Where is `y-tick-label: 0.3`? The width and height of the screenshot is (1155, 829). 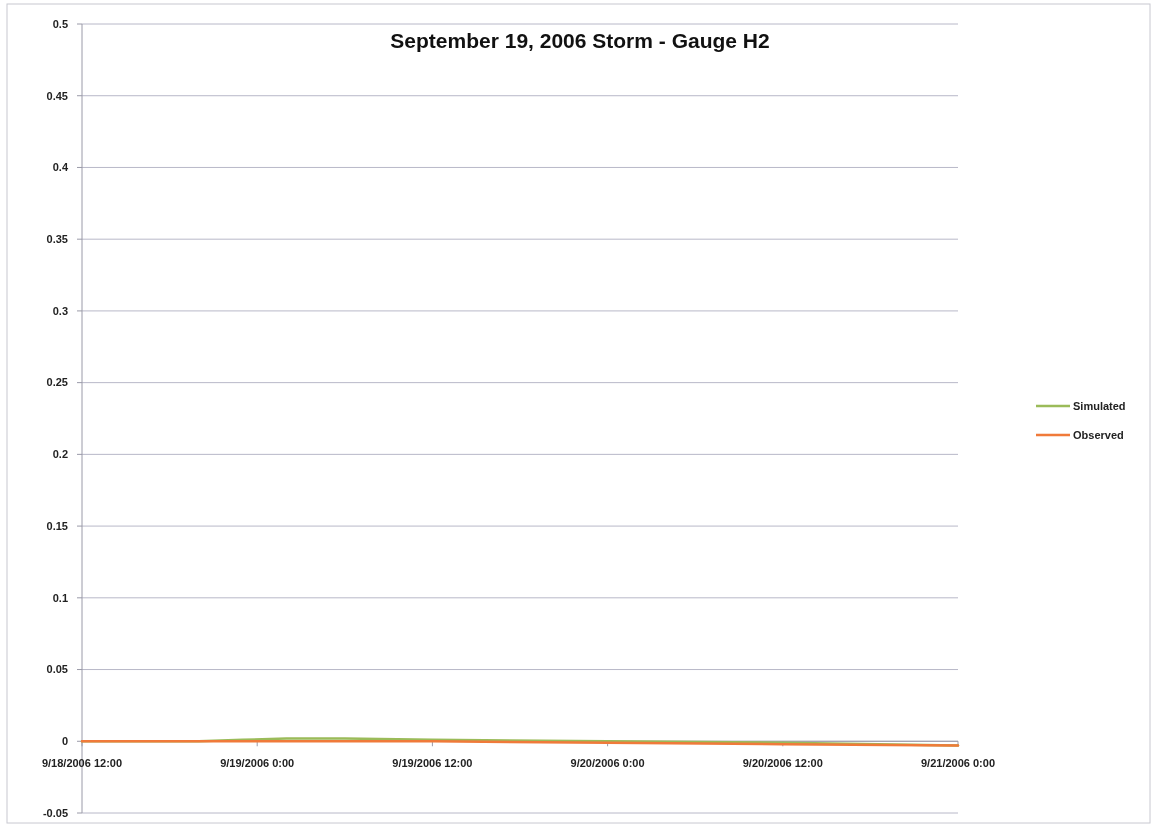
y-tick-label: 0.3 is located at coordinates (60, 310).